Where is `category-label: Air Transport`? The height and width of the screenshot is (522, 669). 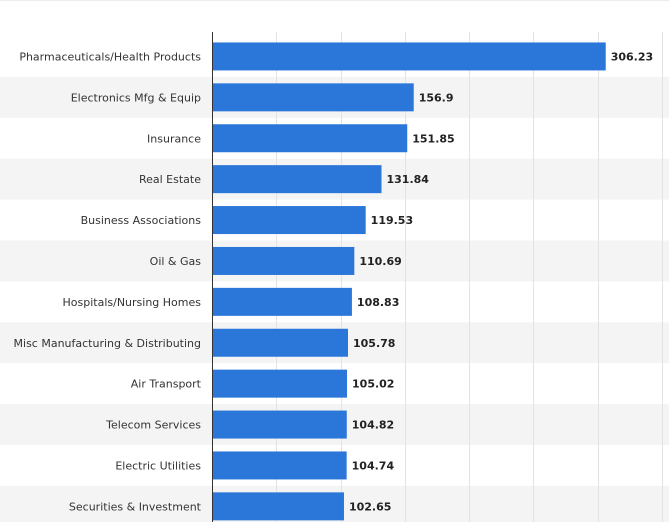 category-label: Air Transport is located at coordinates (166, 384).